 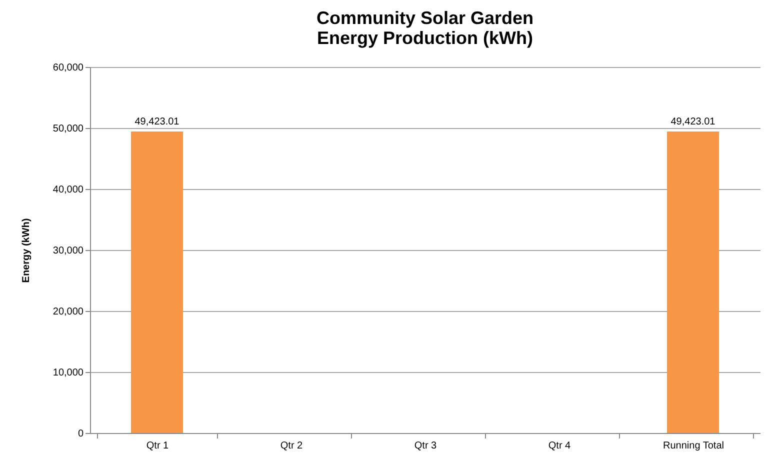 I want to click on x-tick-label: Qtr 1, so click(x=158, y=446).